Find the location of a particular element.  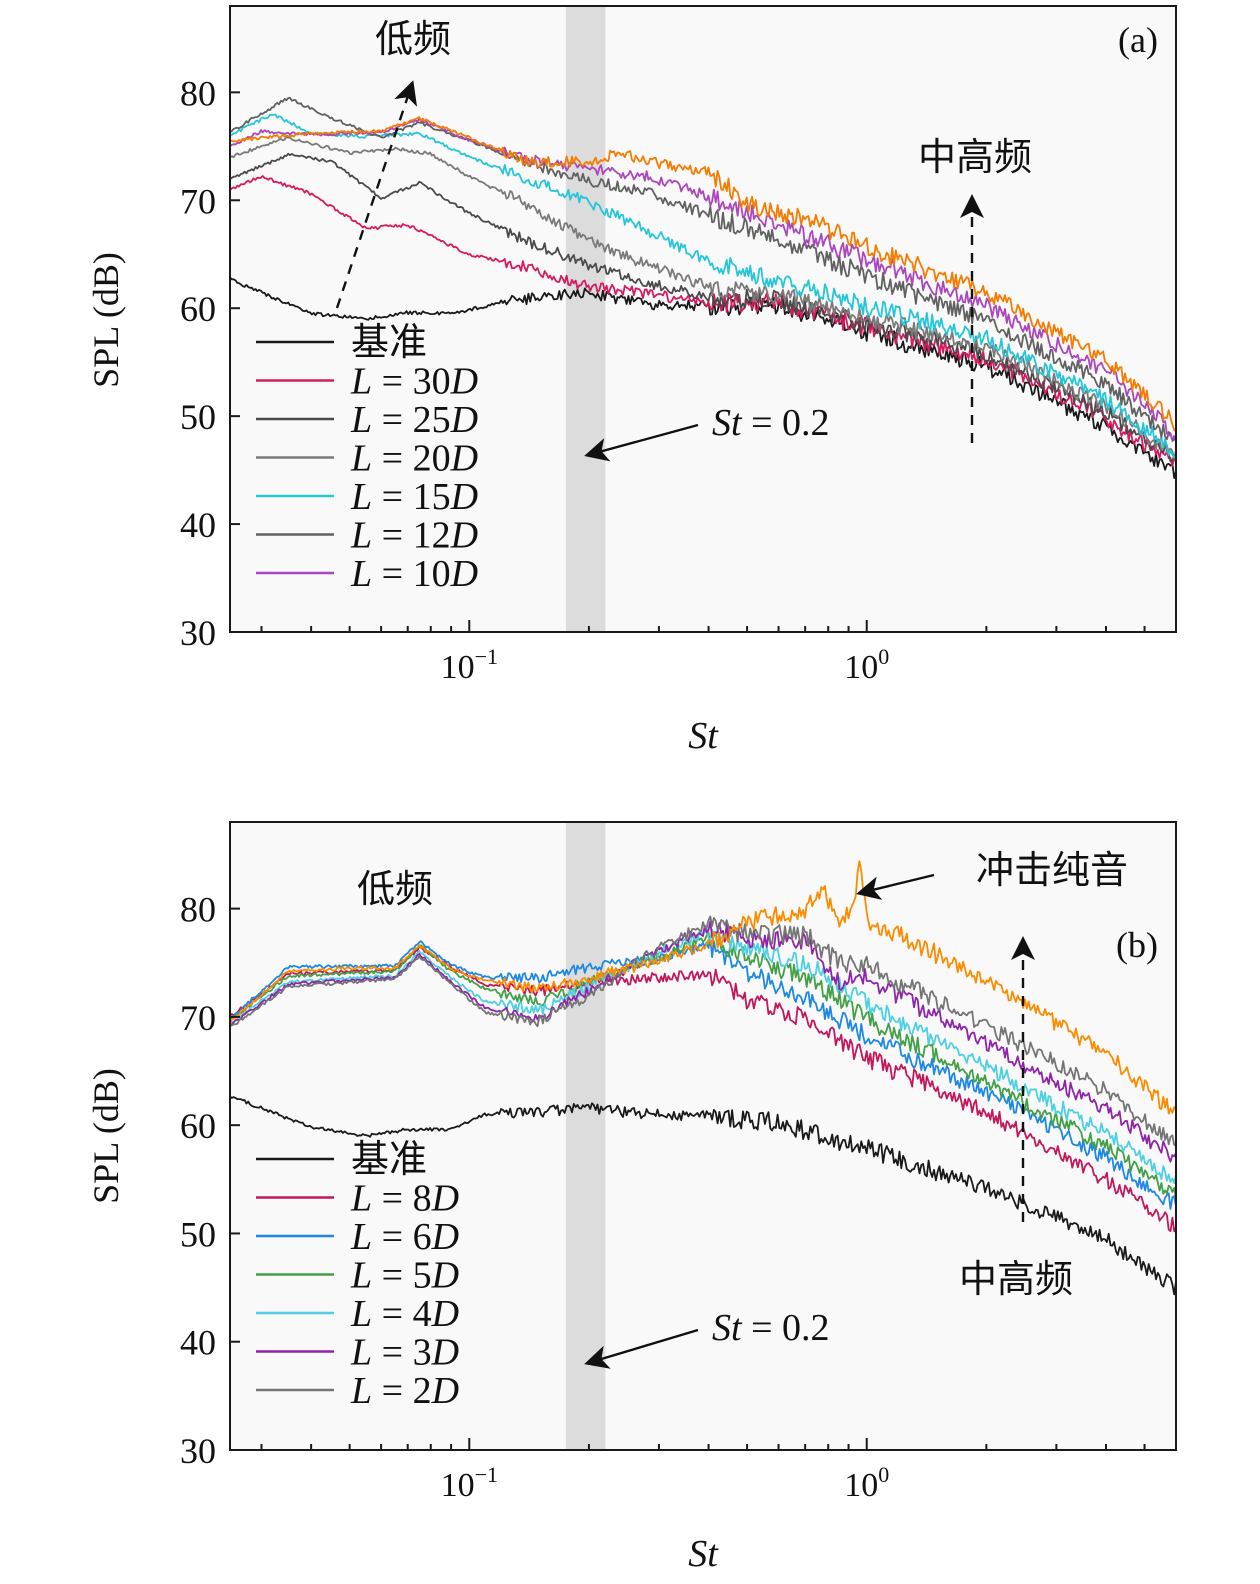

legend-label: L = 25D is located at coordinates (414, 420).